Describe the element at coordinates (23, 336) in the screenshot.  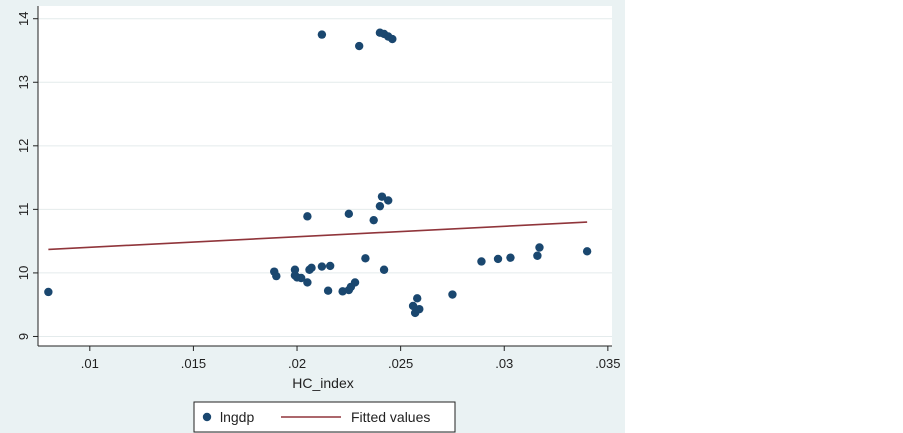
I see `y-tick-label: 9` at that location.